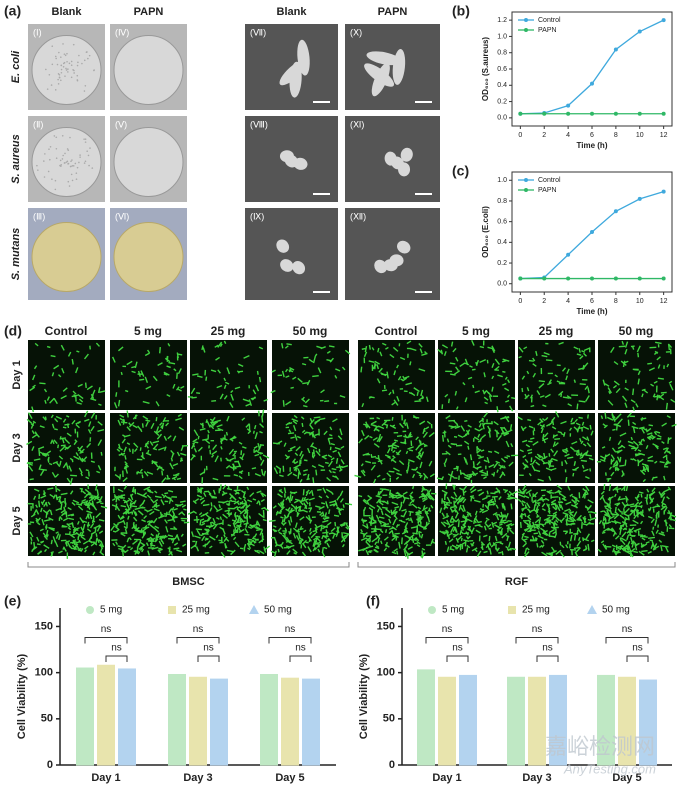  Describe the element at coordinates (67, 12) in the screenshot. I see `column-header: Blank` at that location.